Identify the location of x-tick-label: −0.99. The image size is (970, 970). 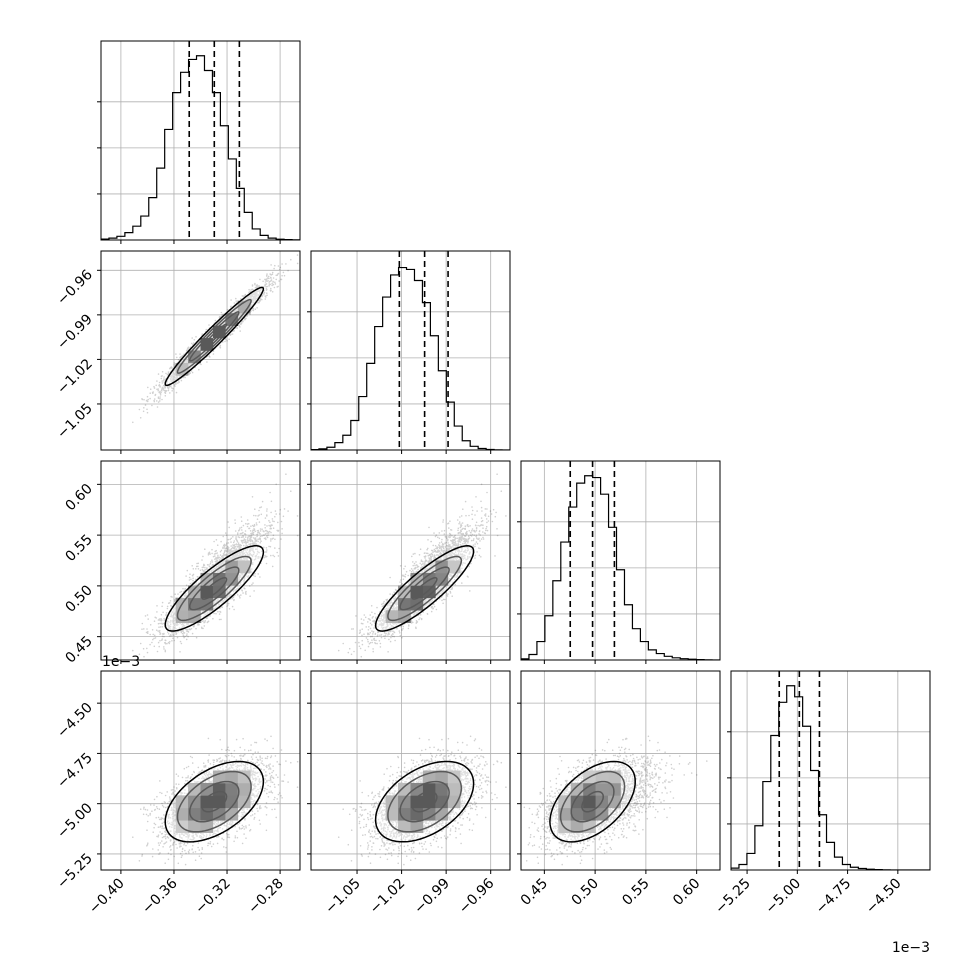
(432, 897).